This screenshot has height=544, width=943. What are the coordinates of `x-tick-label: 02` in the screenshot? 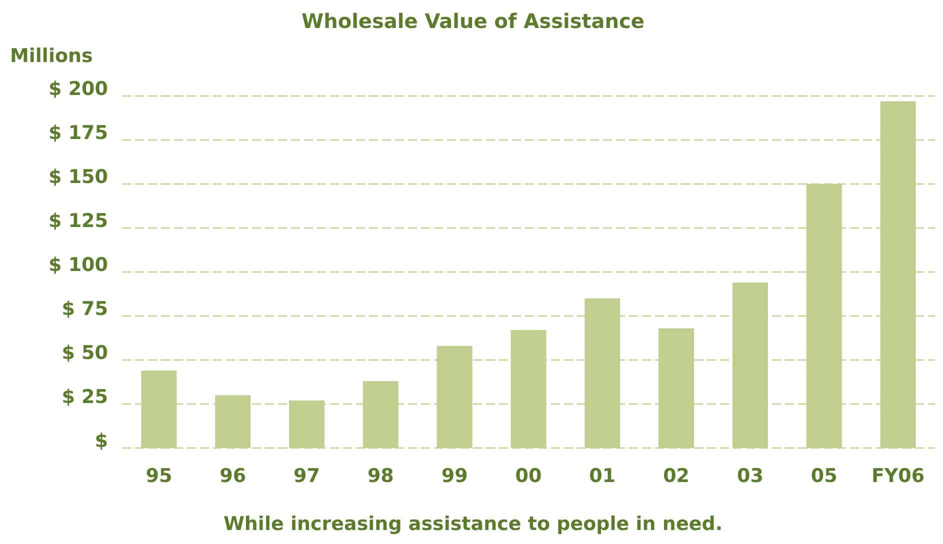 It's located at (676, 476).